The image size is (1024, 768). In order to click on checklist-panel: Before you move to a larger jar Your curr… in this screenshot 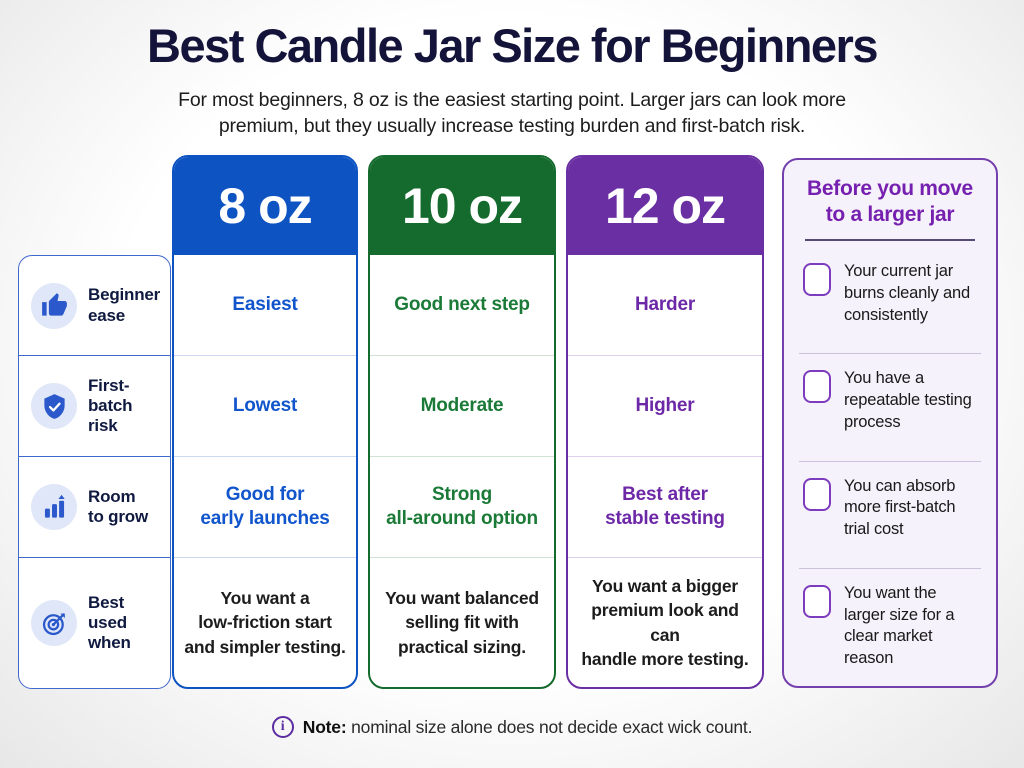, I will do `click(890, 423)`.